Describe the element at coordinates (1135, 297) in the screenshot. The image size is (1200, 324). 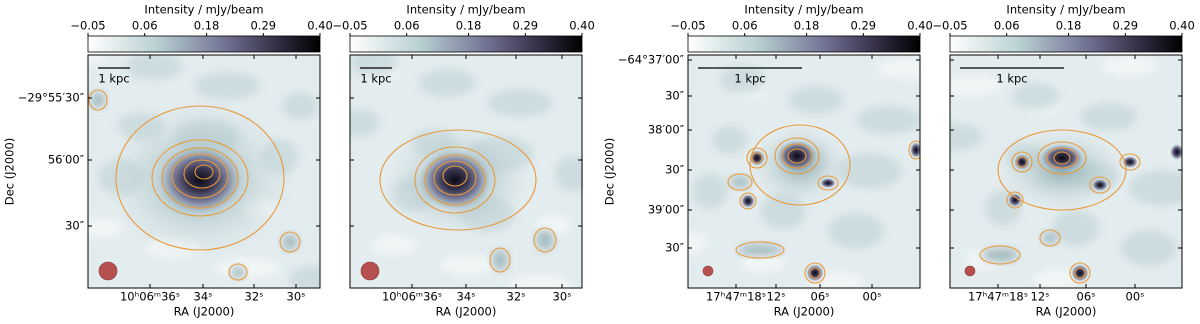
I see `x-tick-label: 00ˢ` at that location.